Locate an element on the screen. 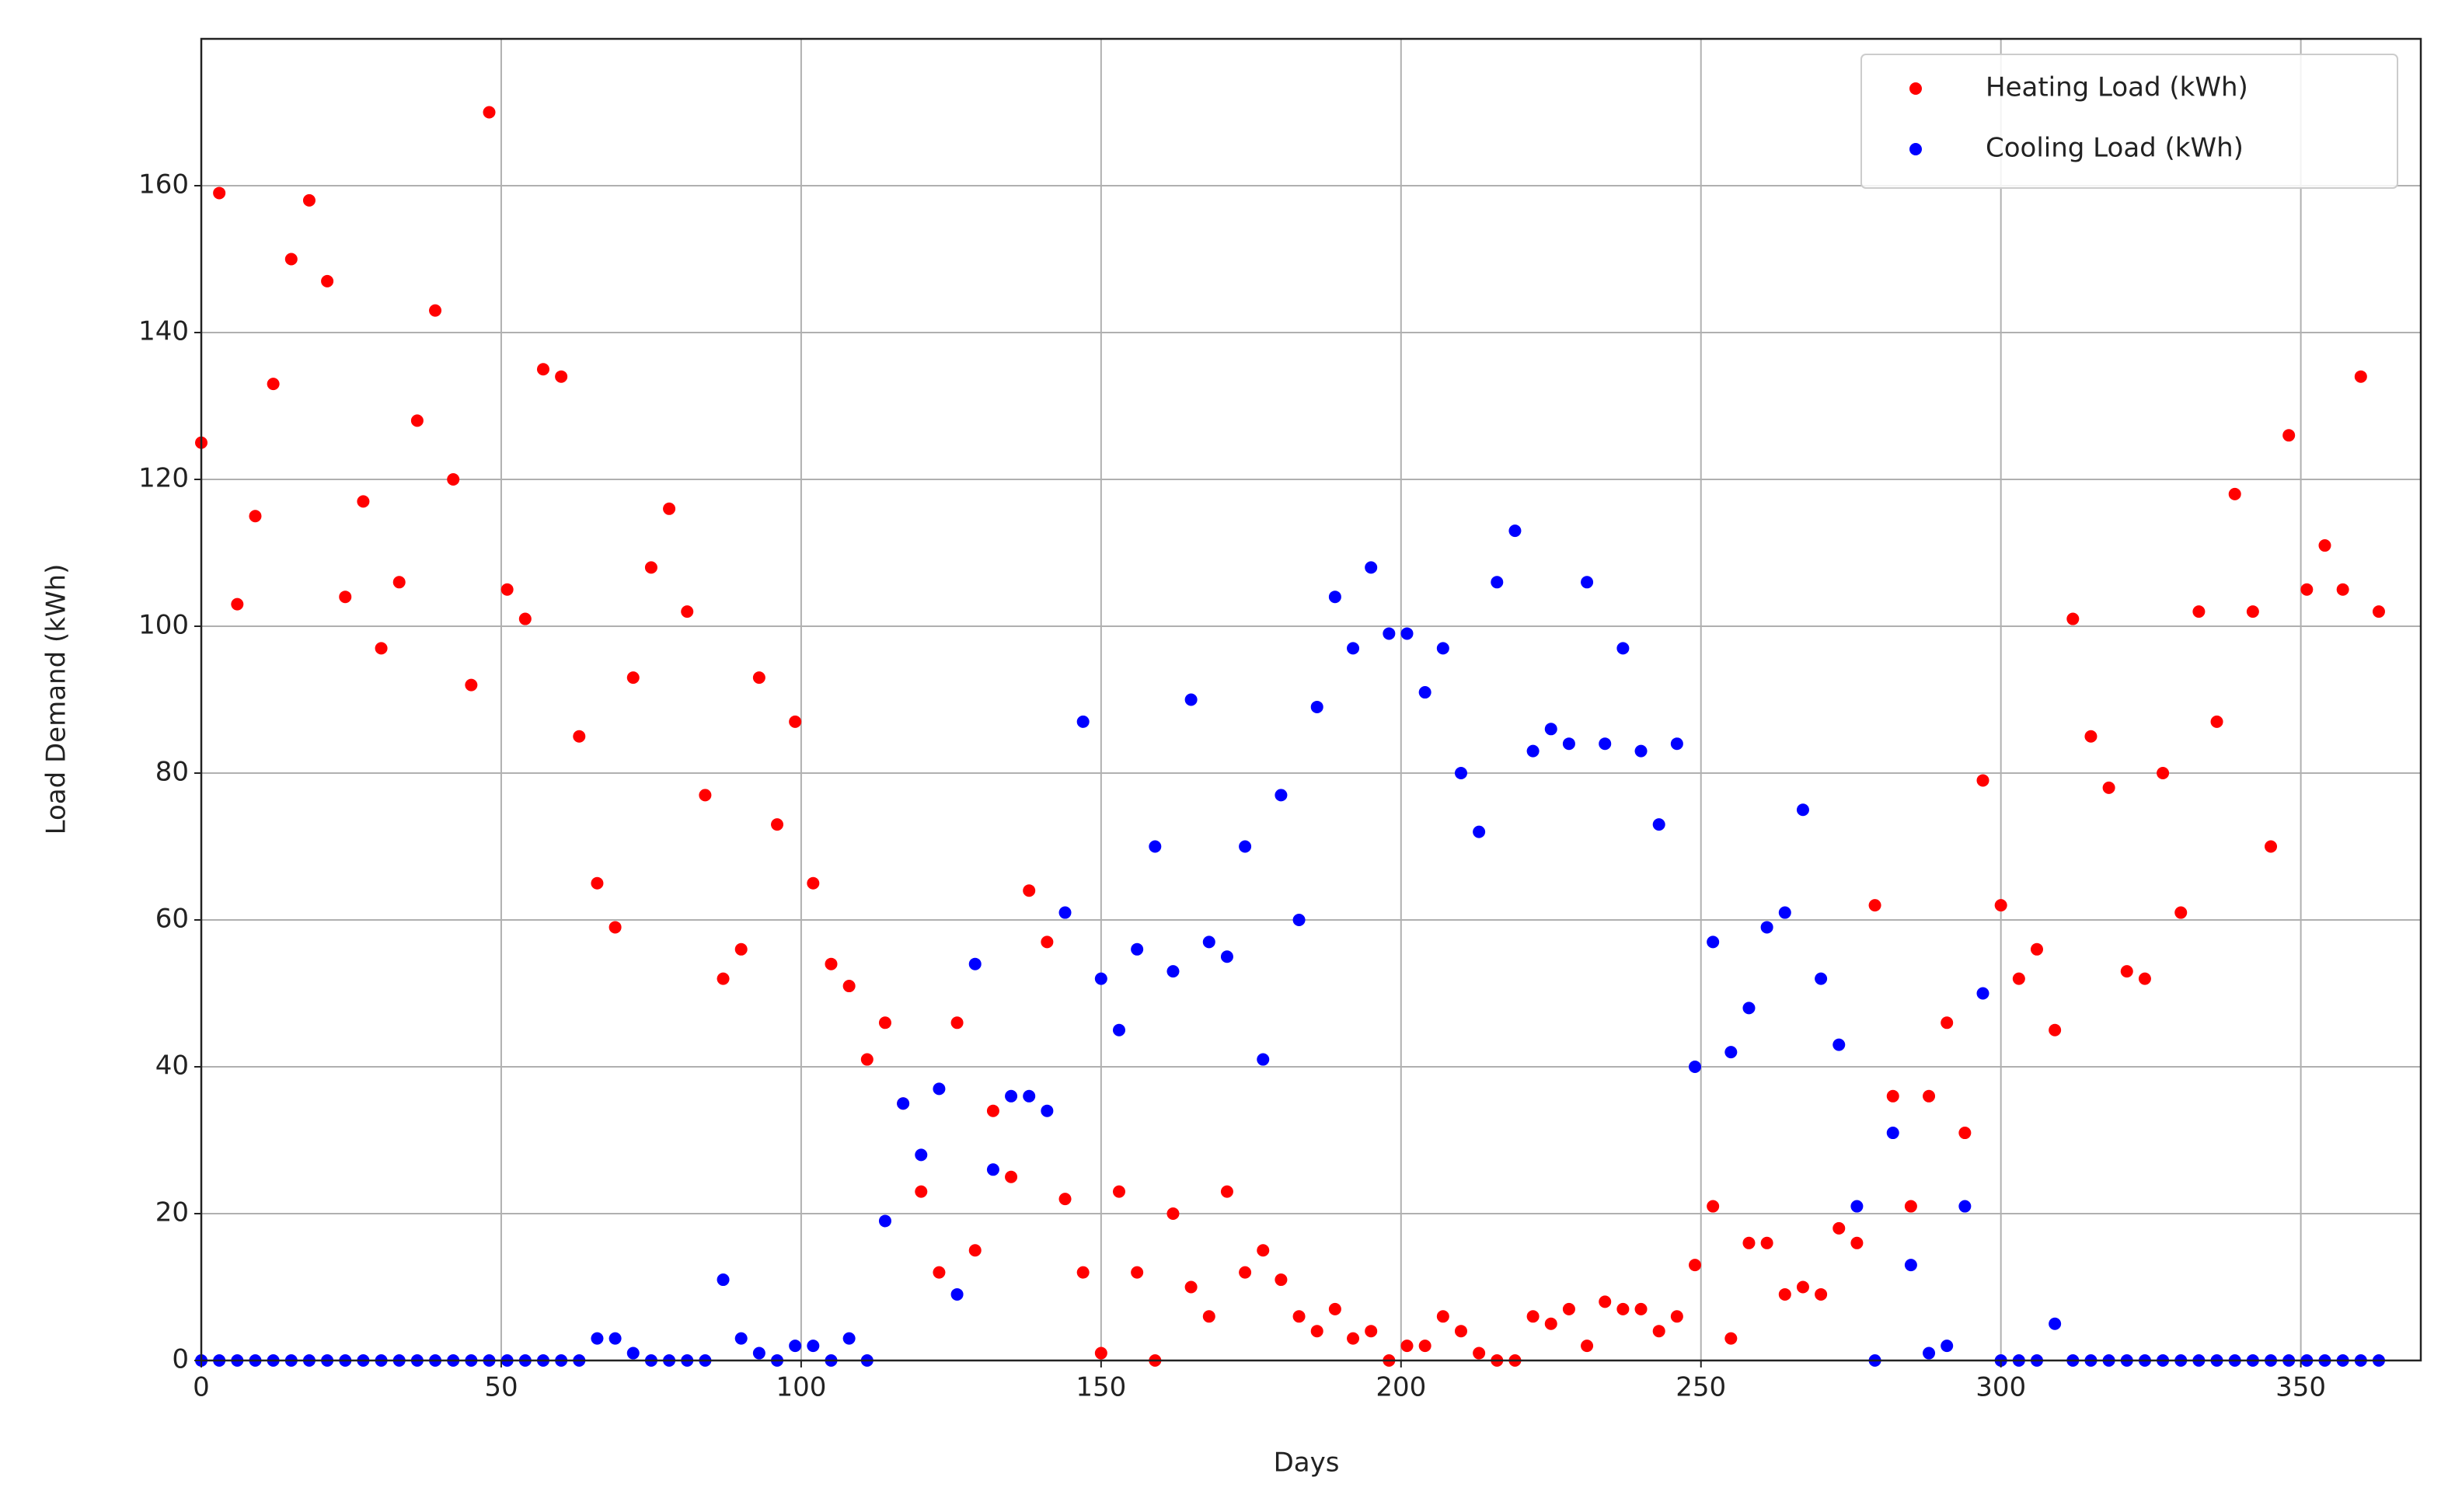 The height and width of the screenshot is (1512, 2448). y-tick-label: 100 is located at coordinates (163, 625).